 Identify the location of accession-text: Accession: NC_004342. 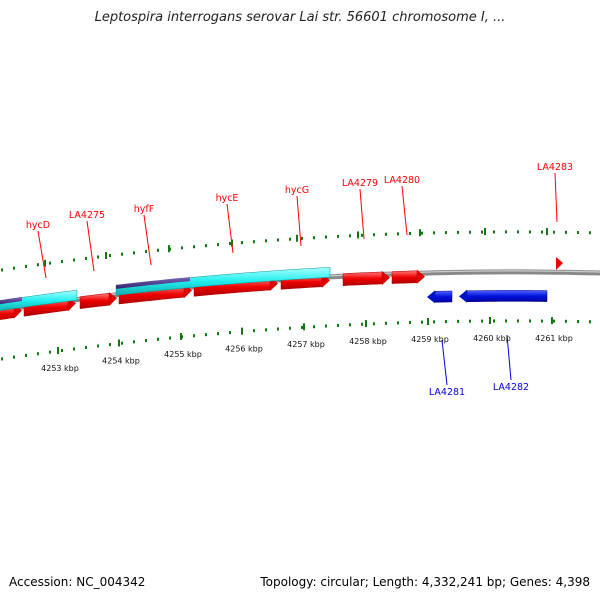
(77, 582).